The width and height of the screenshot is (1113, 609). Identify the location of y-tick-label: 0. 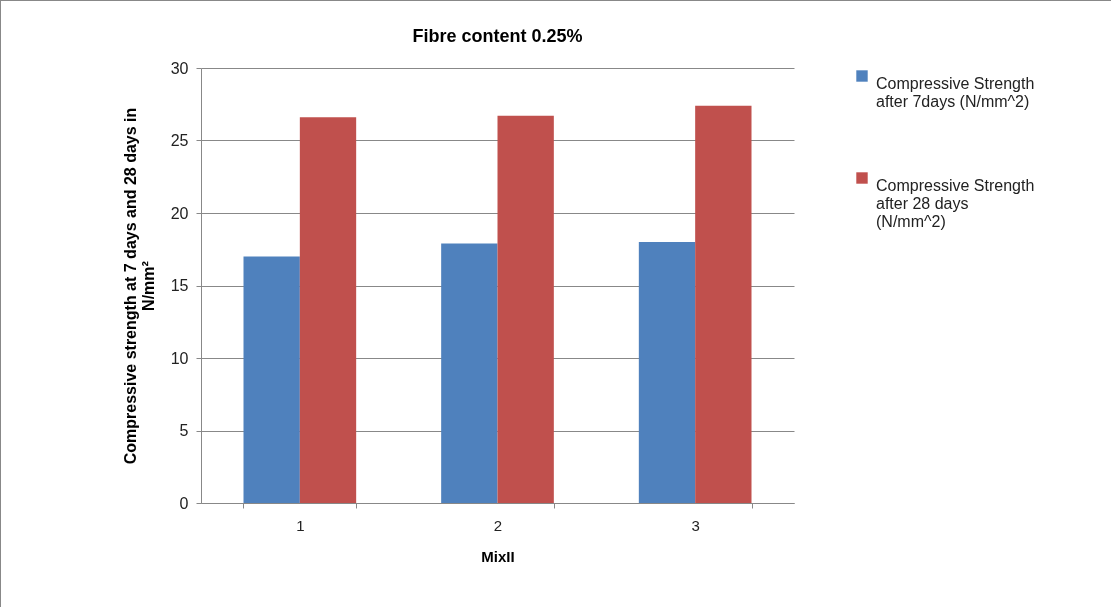
(184, 503).